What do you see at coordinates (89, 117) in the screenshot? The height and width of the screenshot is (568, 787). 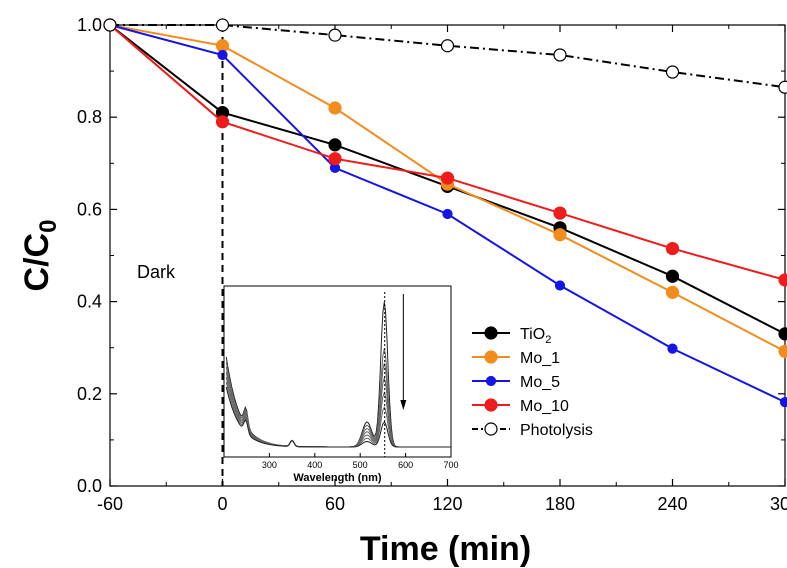 I see `y-tick-label: 0.8` at bounding box center [89, 117].